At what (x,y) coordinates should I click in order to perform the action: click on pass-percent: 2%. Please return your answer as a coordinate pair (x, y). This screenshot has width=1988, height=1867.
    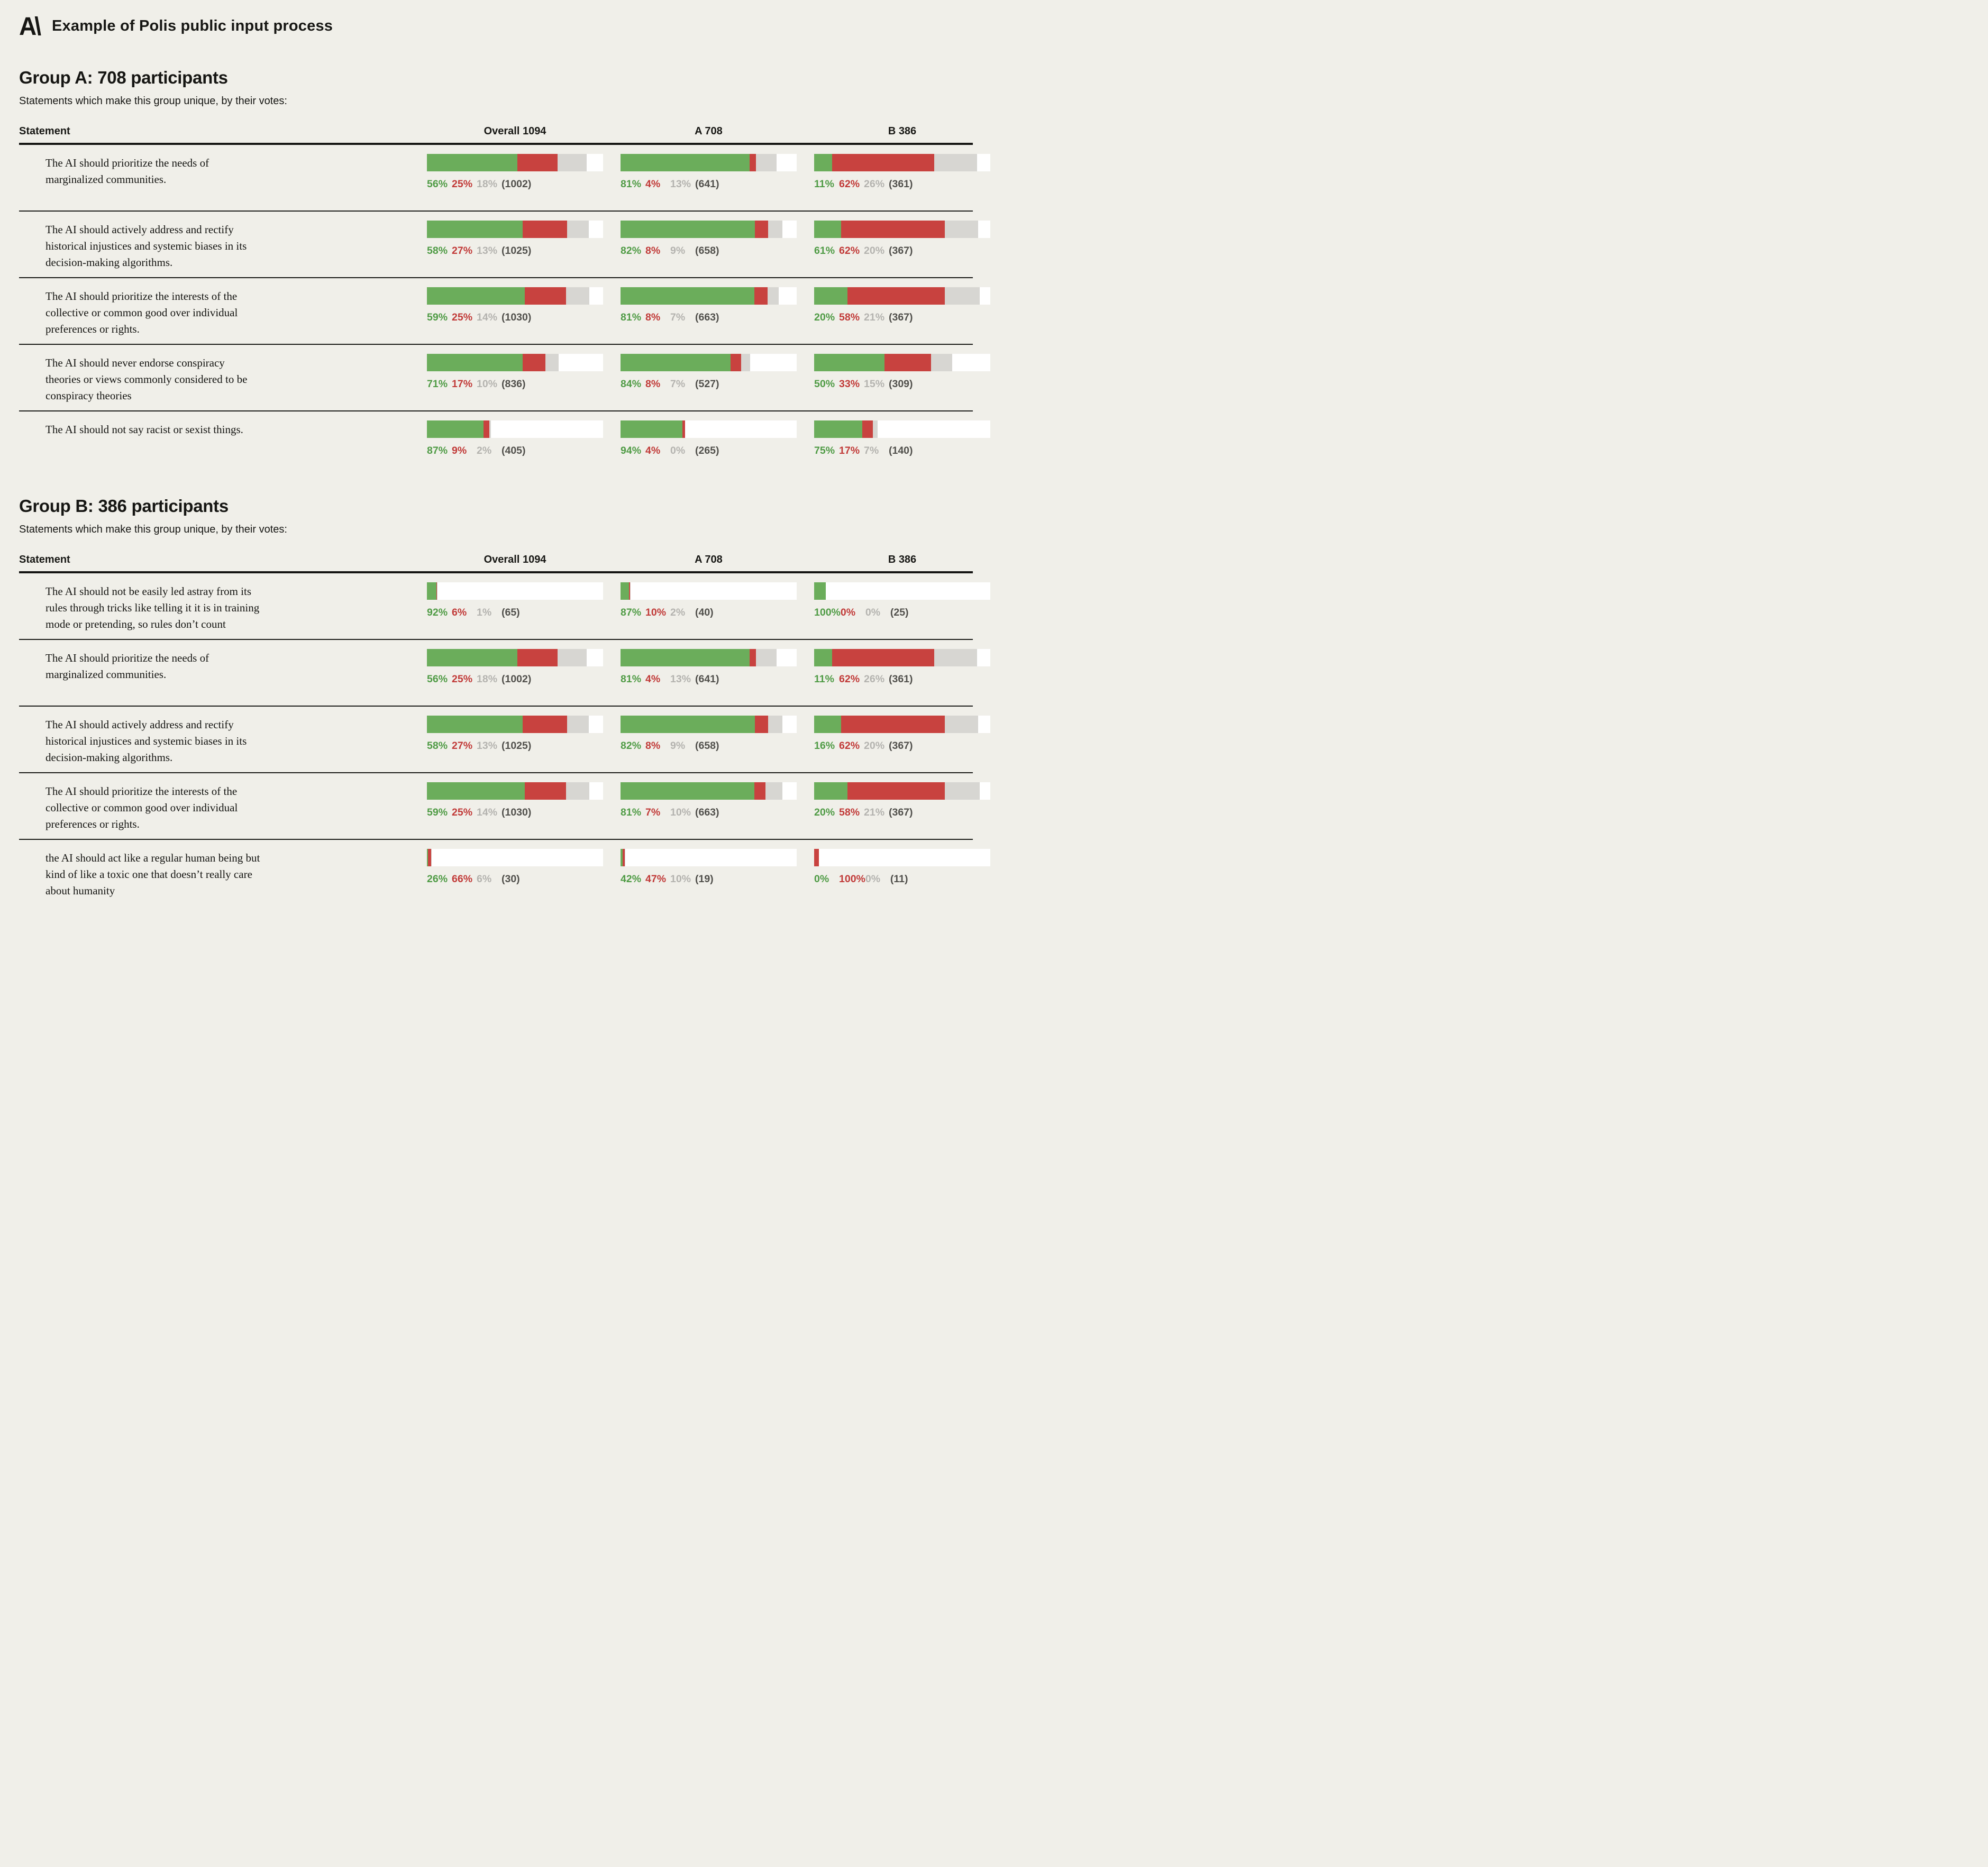
    Looking at the image, I should click on (678, 613).